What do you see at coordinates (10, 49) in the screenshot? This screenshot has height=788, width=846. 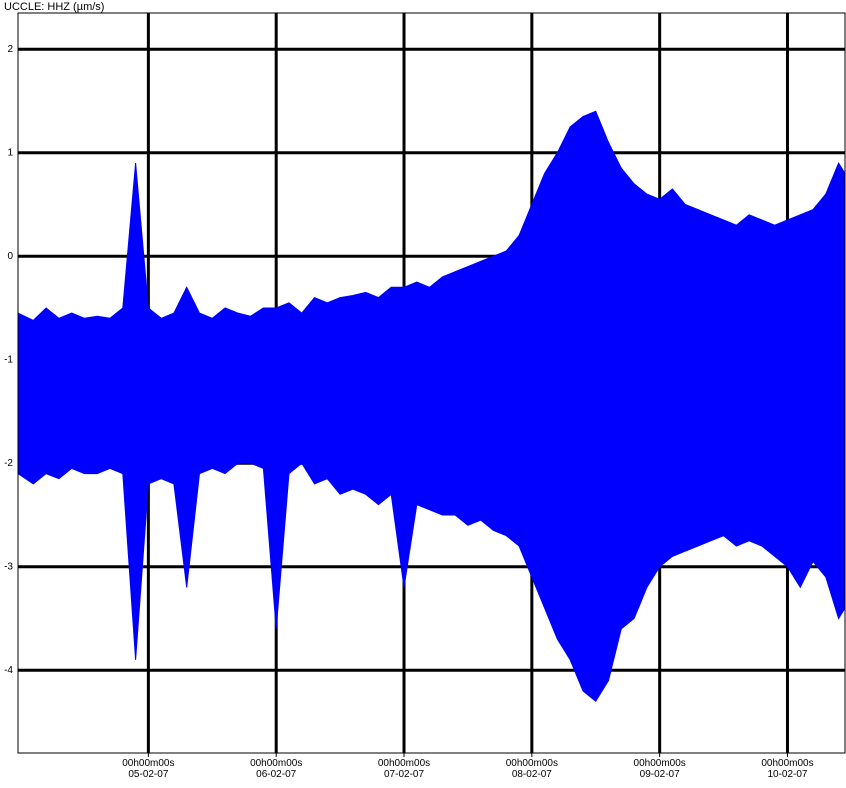 I see `y-tick-label: 2` at bounding box center [10, 49].